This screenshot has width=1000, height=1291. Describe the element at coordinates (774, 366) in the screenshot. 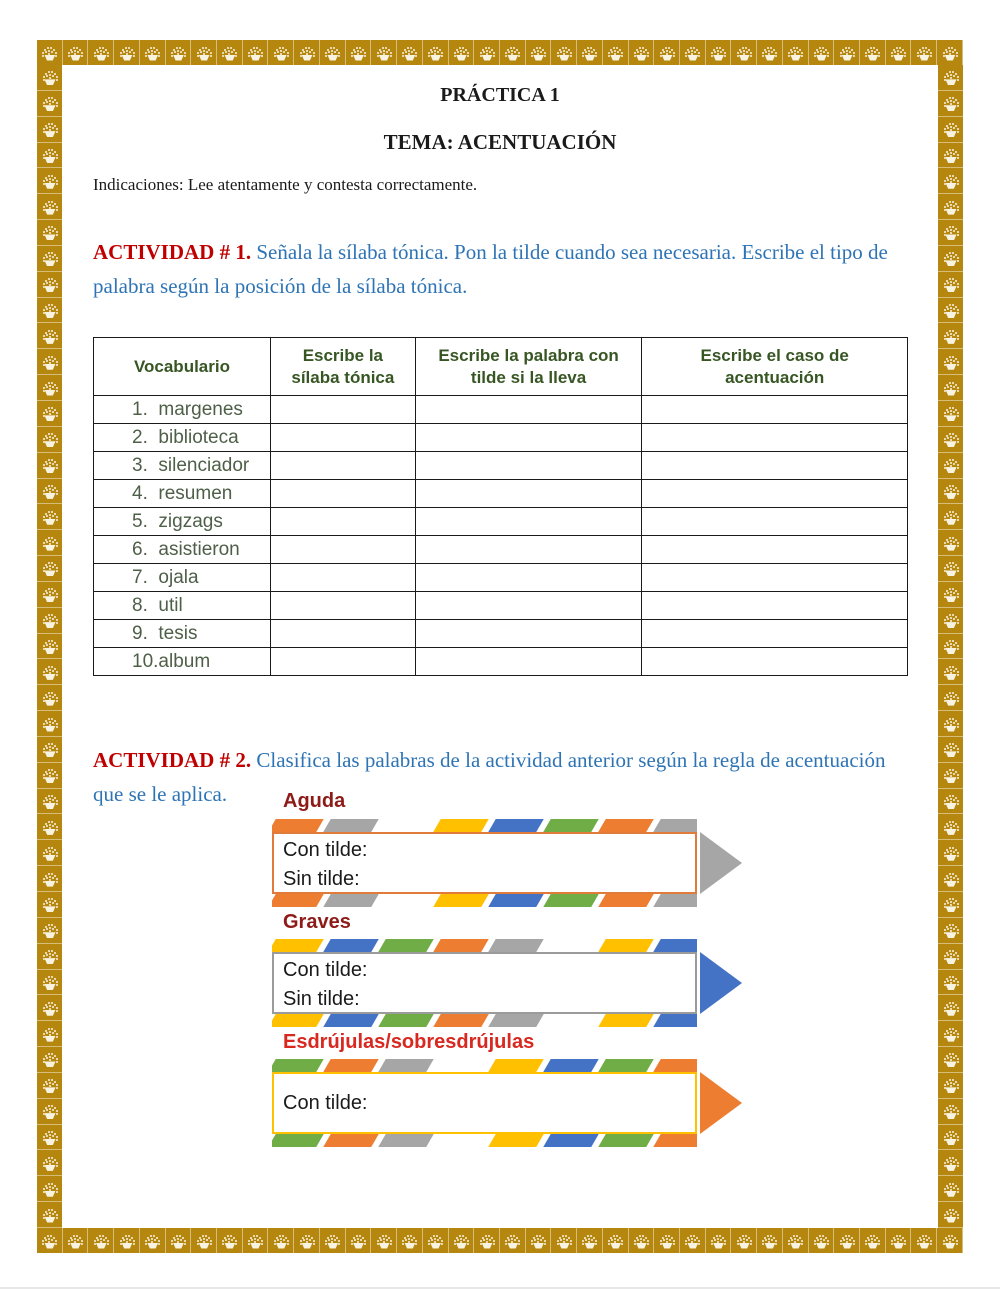

I see `column-header: Escribe el caso de acentuación` at that location.